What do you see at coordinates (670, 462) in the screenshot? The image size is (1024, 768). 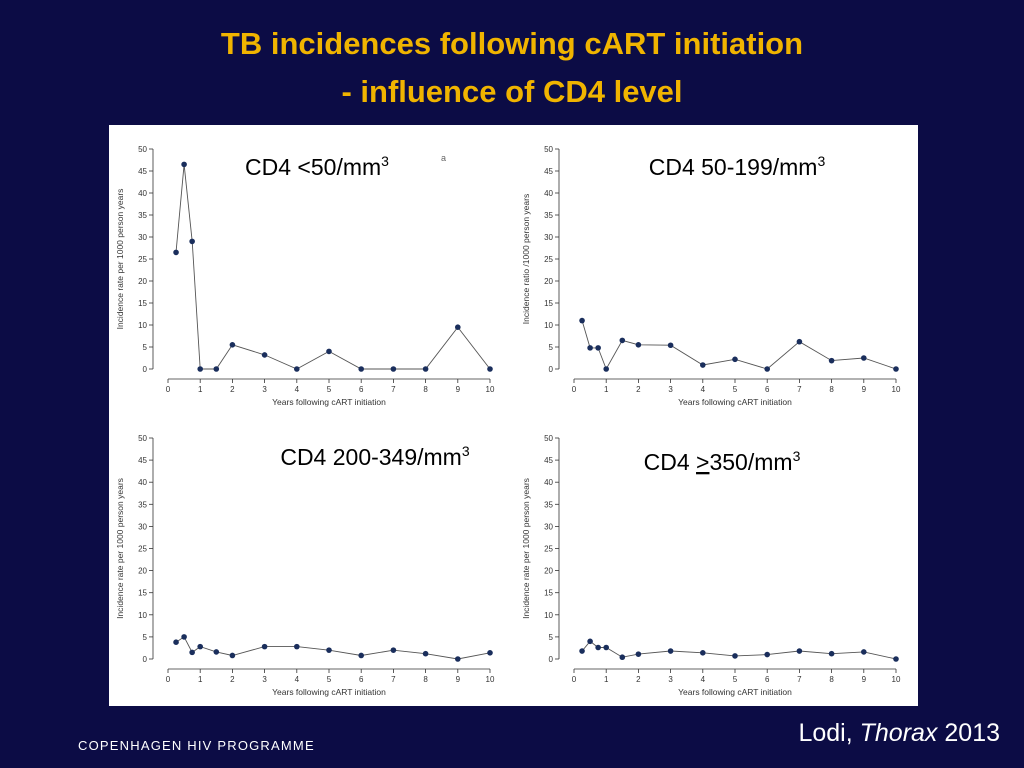 I see `chart-title-prefix: CD4` at bounding box center [670, 462].